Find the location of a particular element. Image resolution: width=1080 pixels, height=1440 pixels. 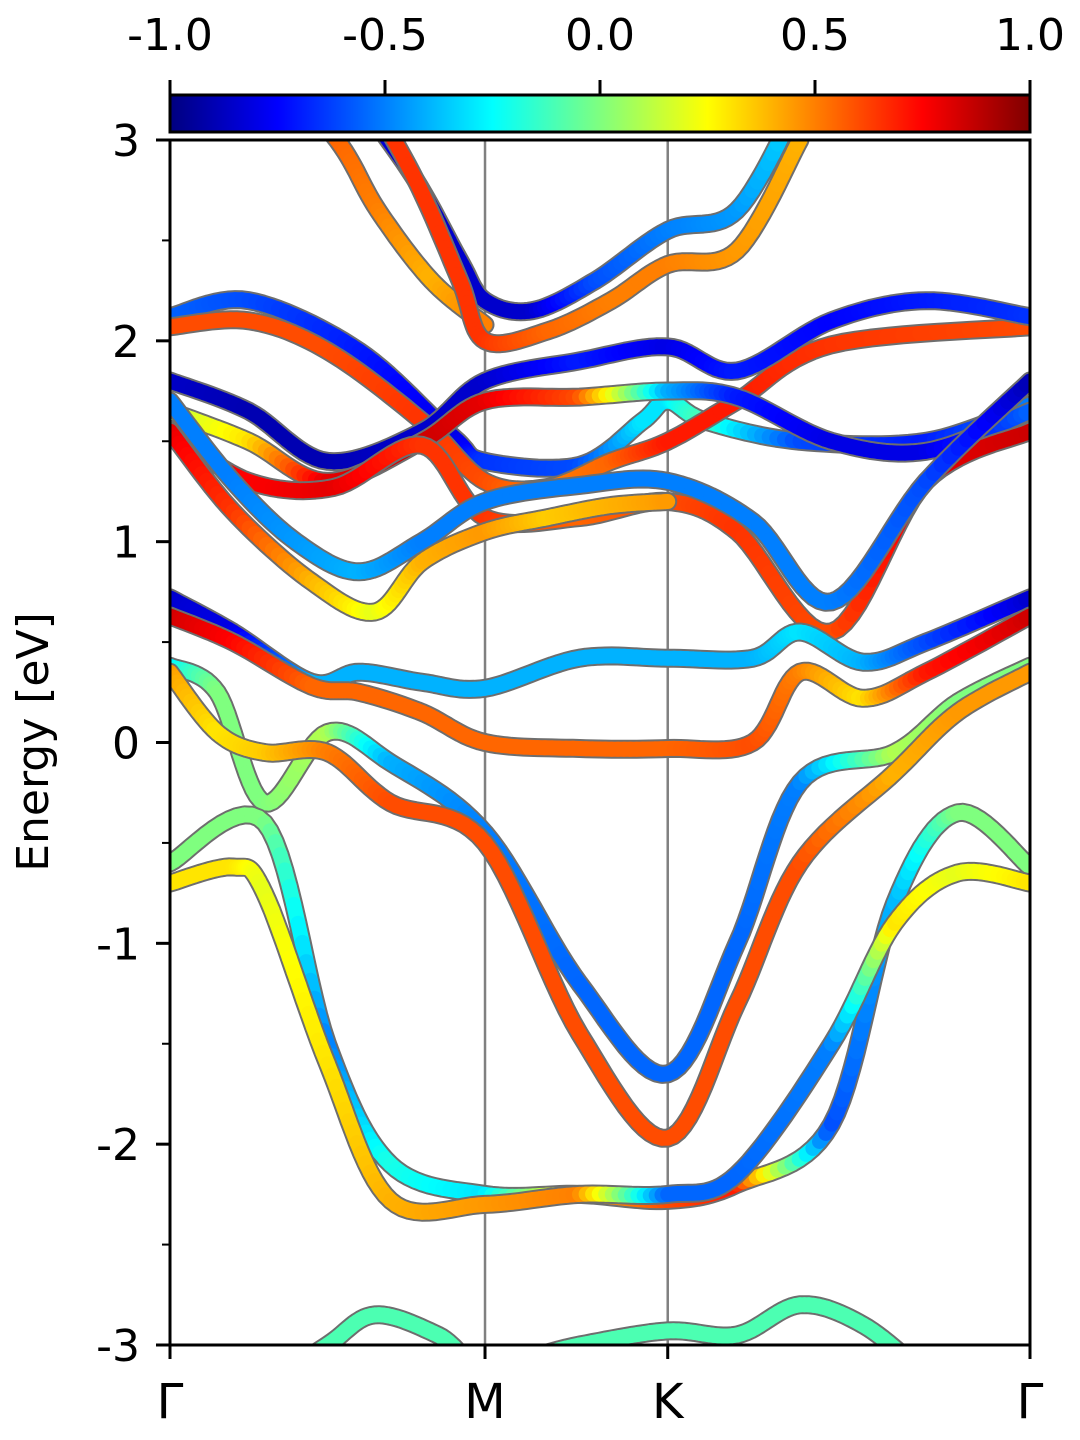

kpoint-label: M is located at coordinates (484, 1402).